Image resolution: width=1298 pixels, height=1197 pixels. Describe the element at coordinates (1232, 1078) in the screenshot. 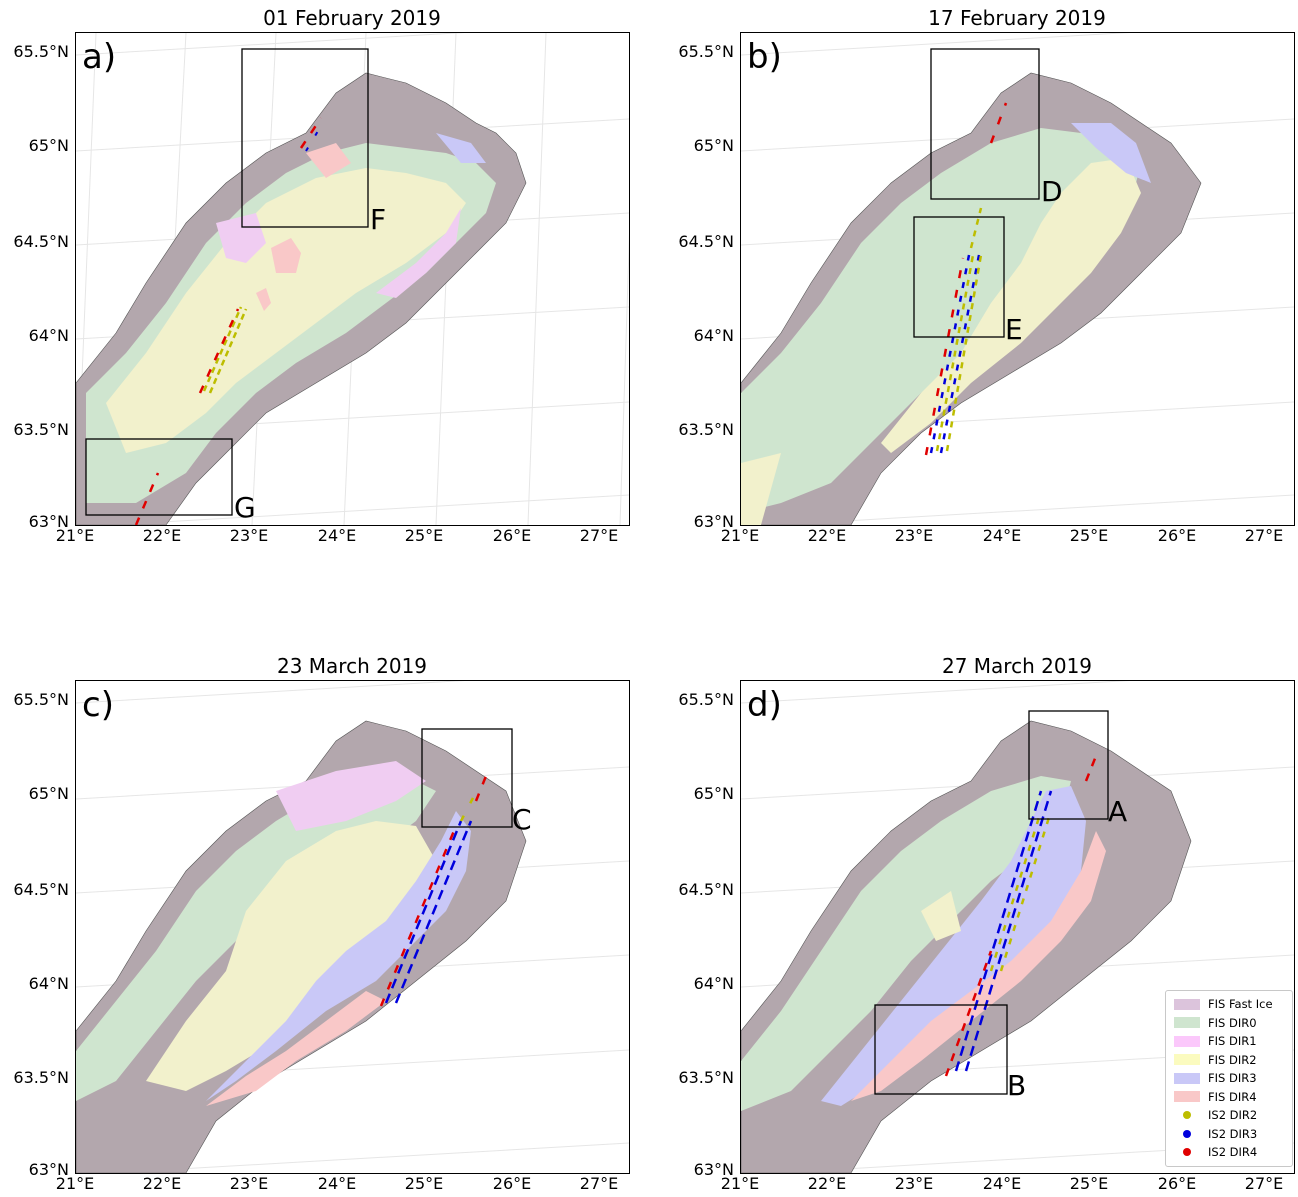

I see `legend-label: FIS DIR3` at that location.